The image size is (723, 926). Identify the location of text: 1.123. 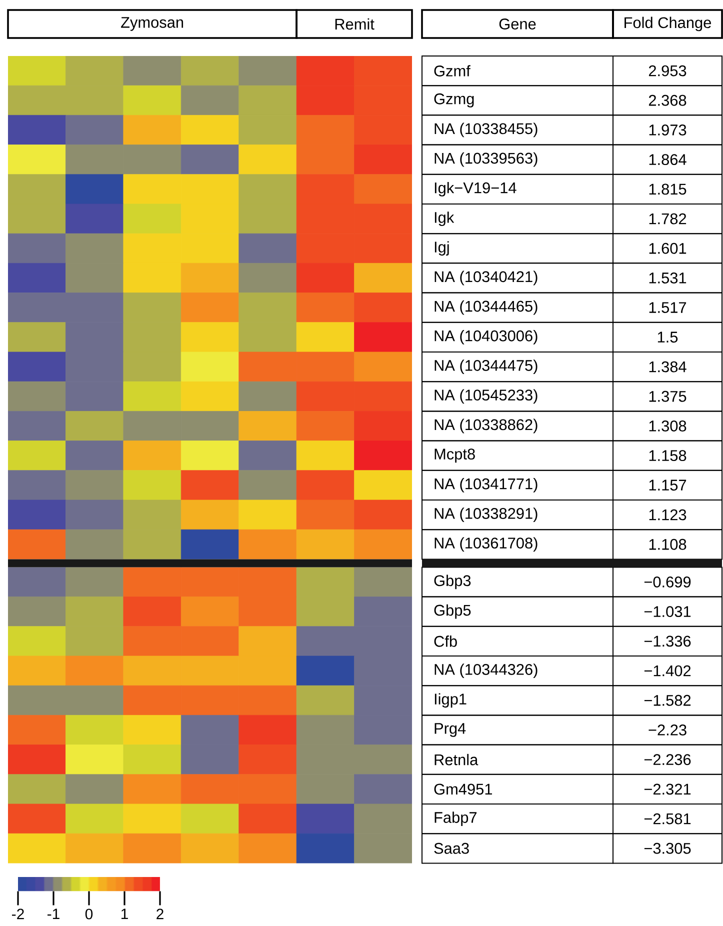
(667, 514).